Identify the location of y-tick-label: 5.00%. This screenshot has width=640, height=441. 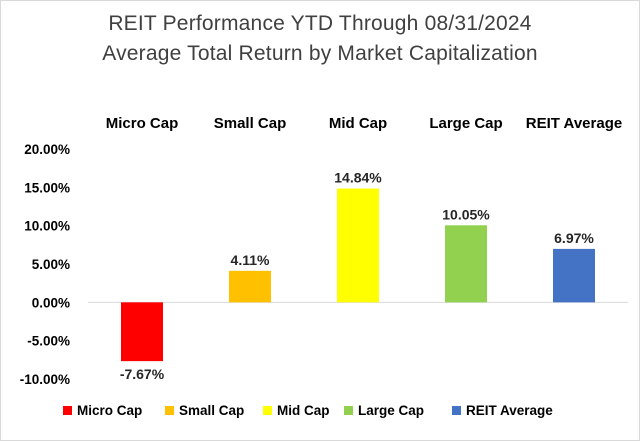
(51, 264).